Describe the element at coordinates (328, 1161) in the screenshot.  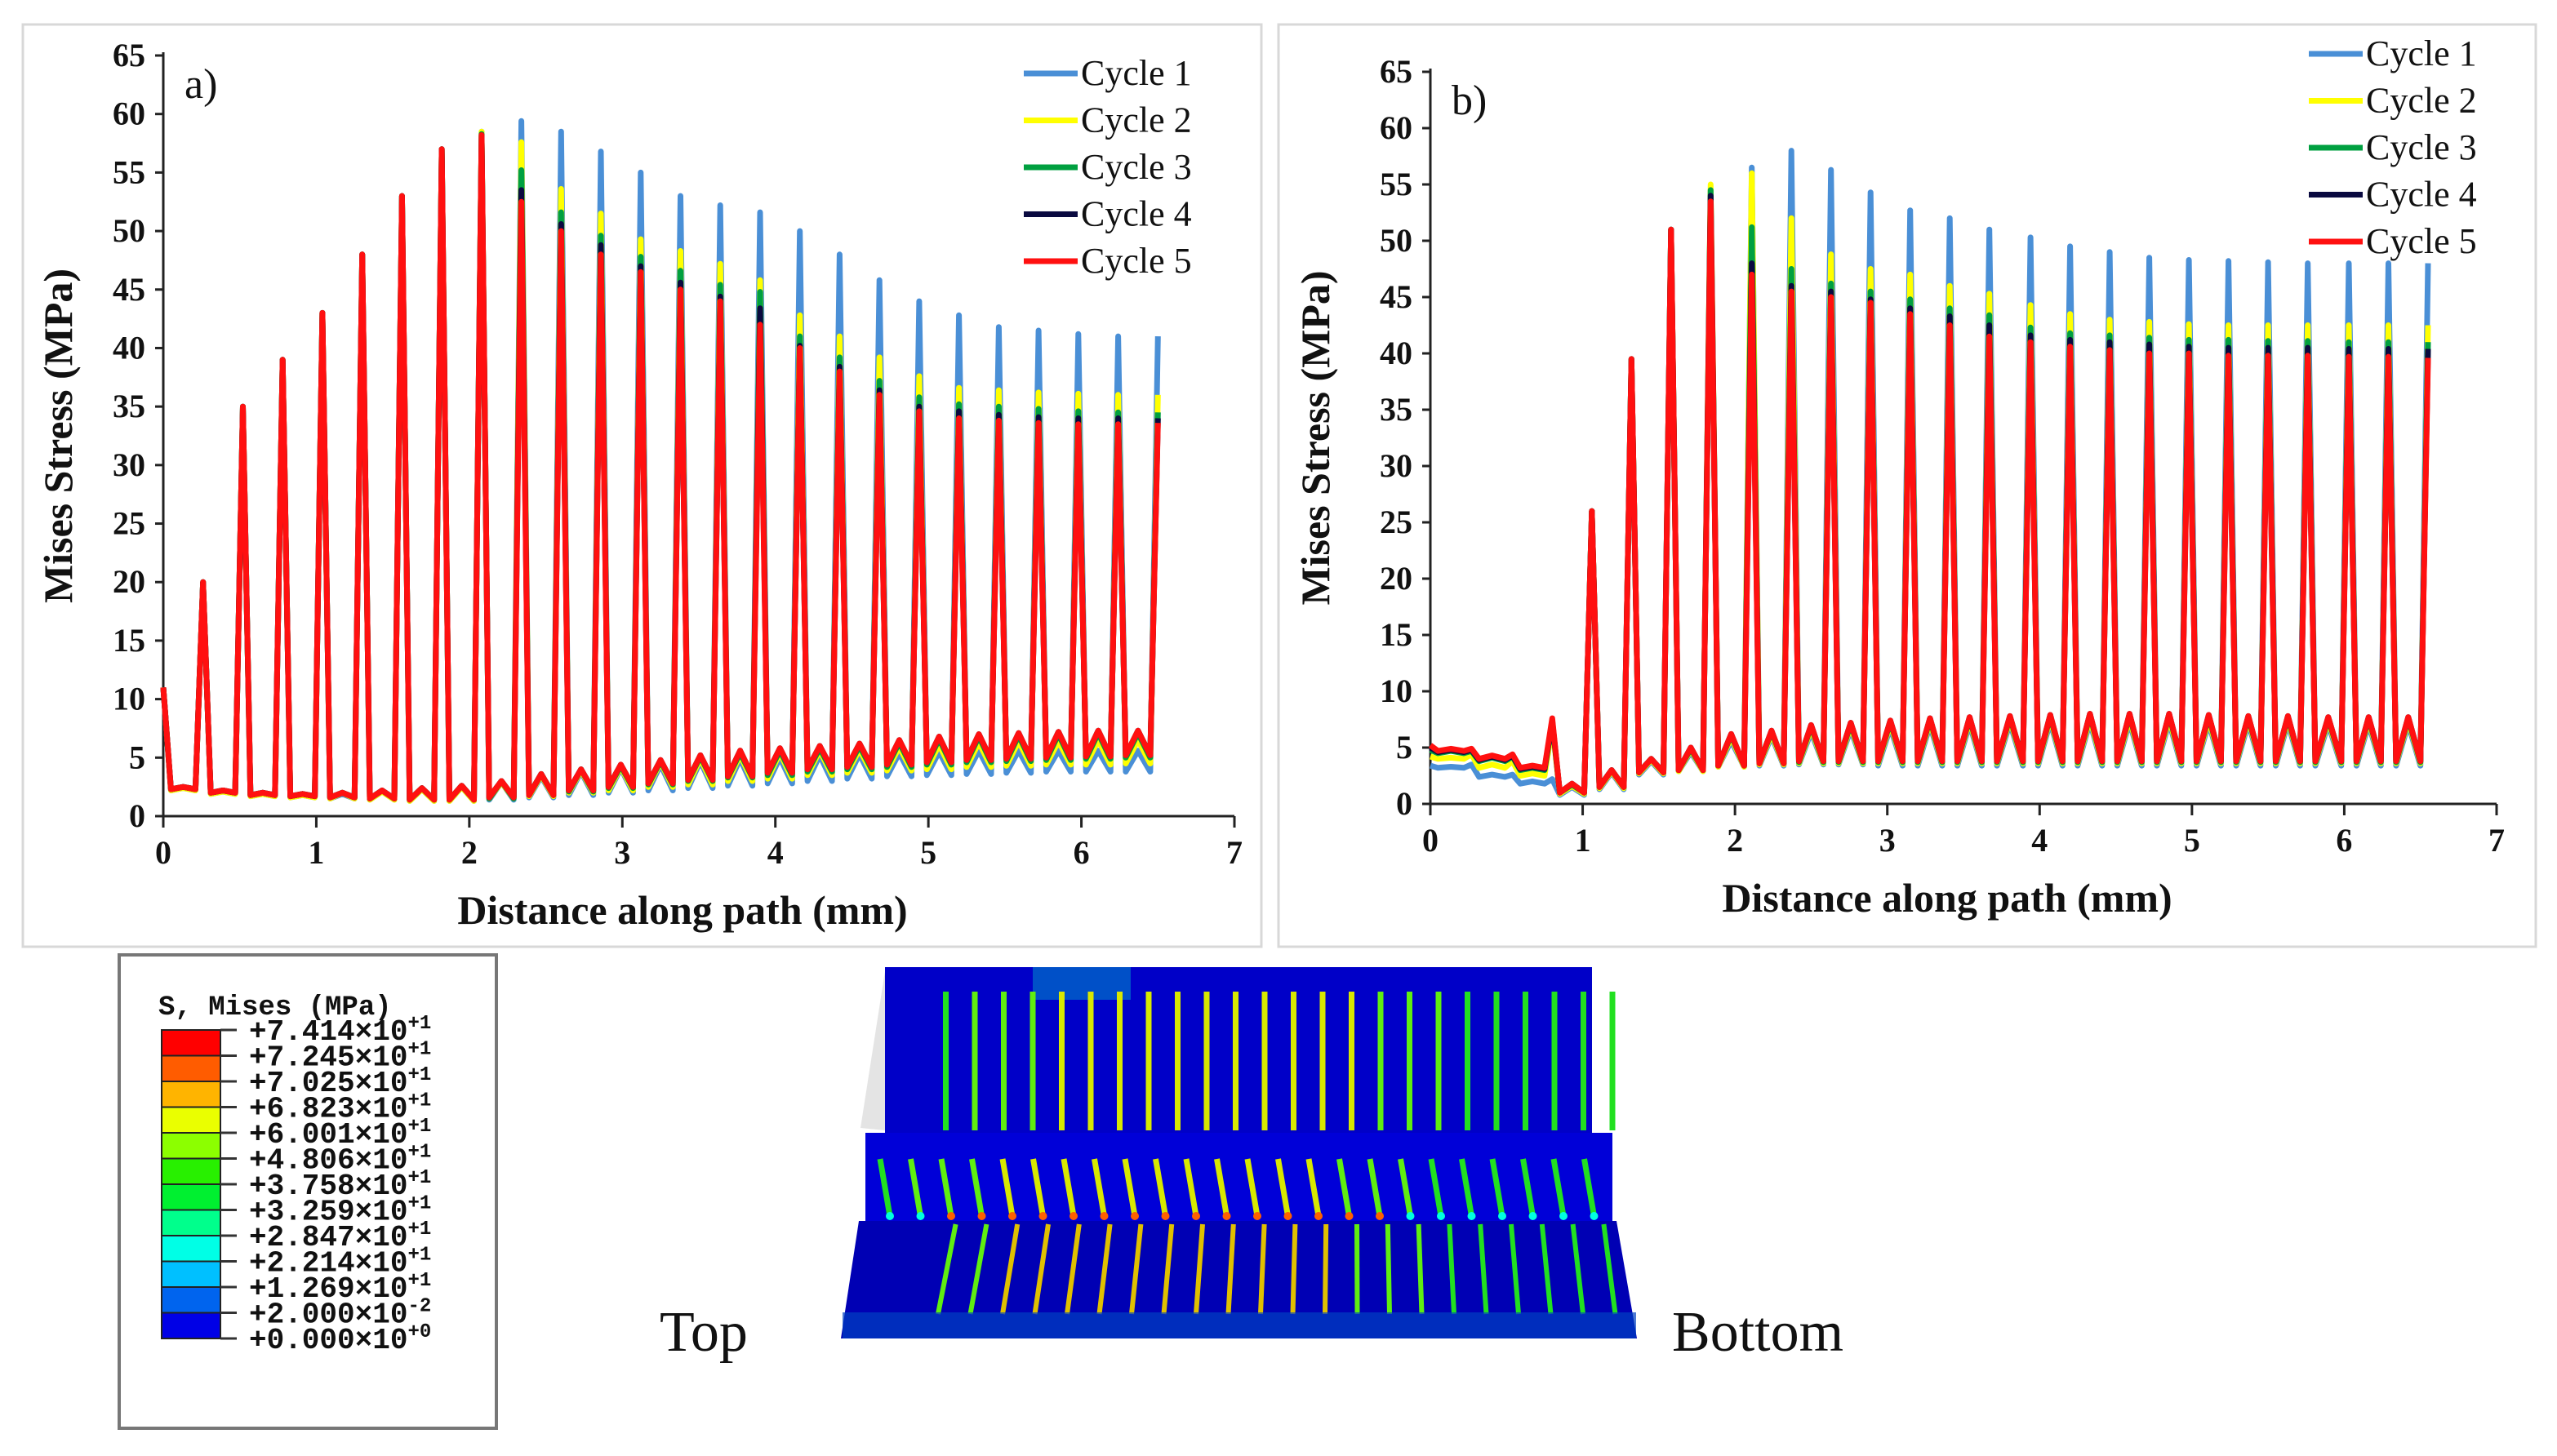
I see `colorbar-value: +4.806×10` at that location.